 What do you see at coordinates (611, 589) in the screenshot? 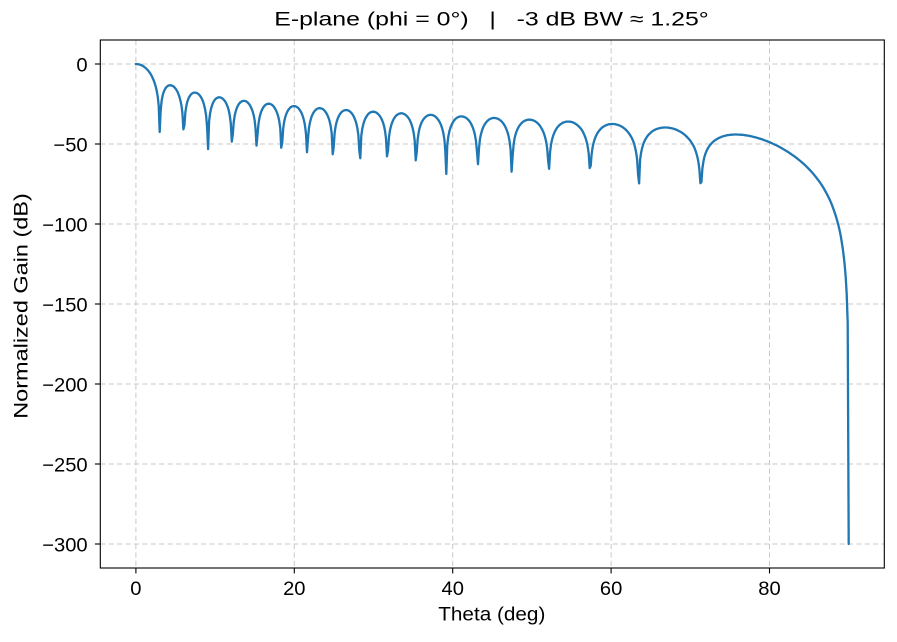
I see `svg-text: 60` at bounding box center [611, 589].